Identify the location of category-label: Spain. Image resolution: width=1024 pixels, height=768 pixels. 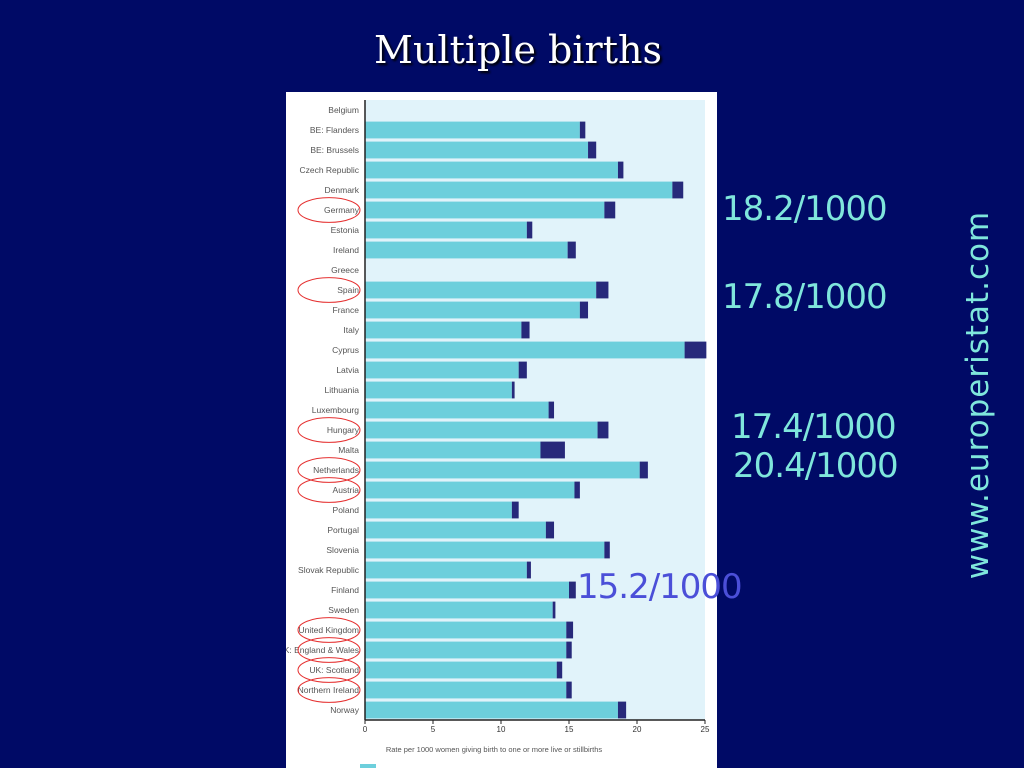
(348, 290).